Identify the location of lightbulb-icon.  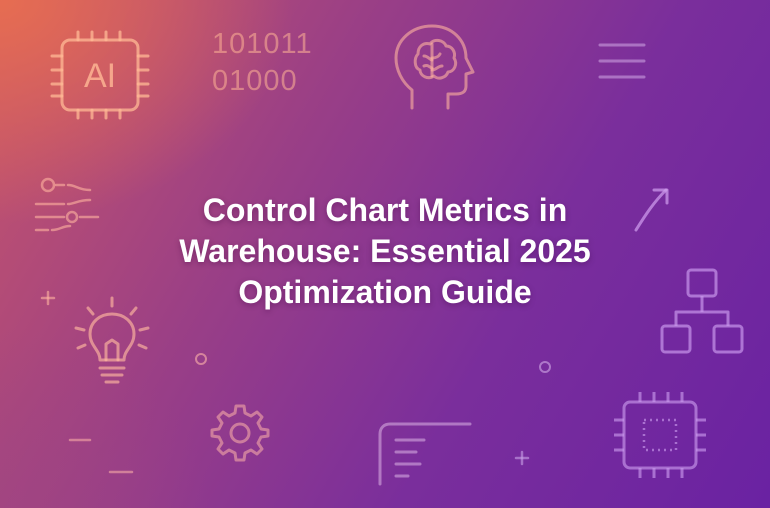
(112, 342).